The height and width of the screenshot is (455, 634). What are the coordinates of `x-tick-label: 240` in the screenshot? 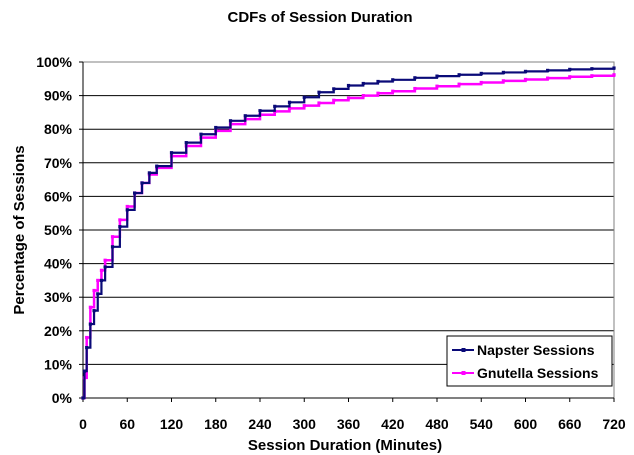 It's located at (260, 424).